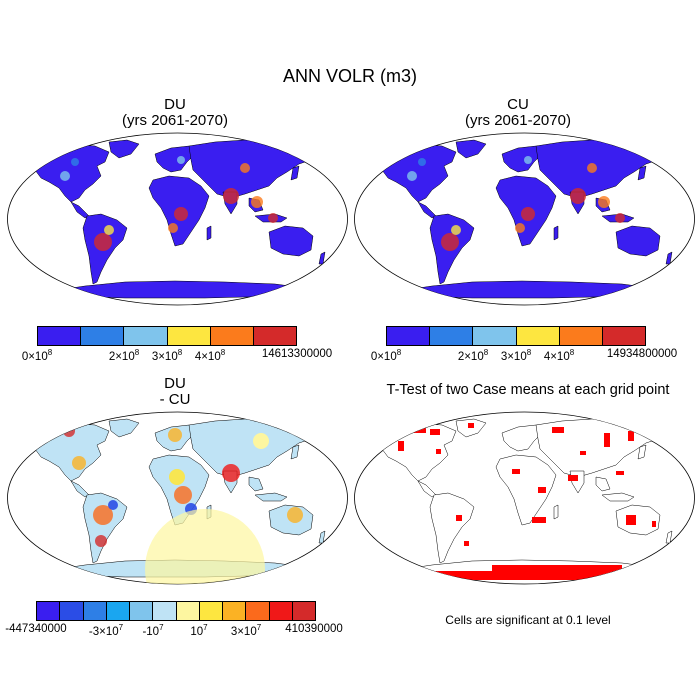 This screenshot has width=700, height=700. Describe the element at coordinates (37, 355) in the screenshot. I see `du-tick-min: 0×10⁸` at that location.